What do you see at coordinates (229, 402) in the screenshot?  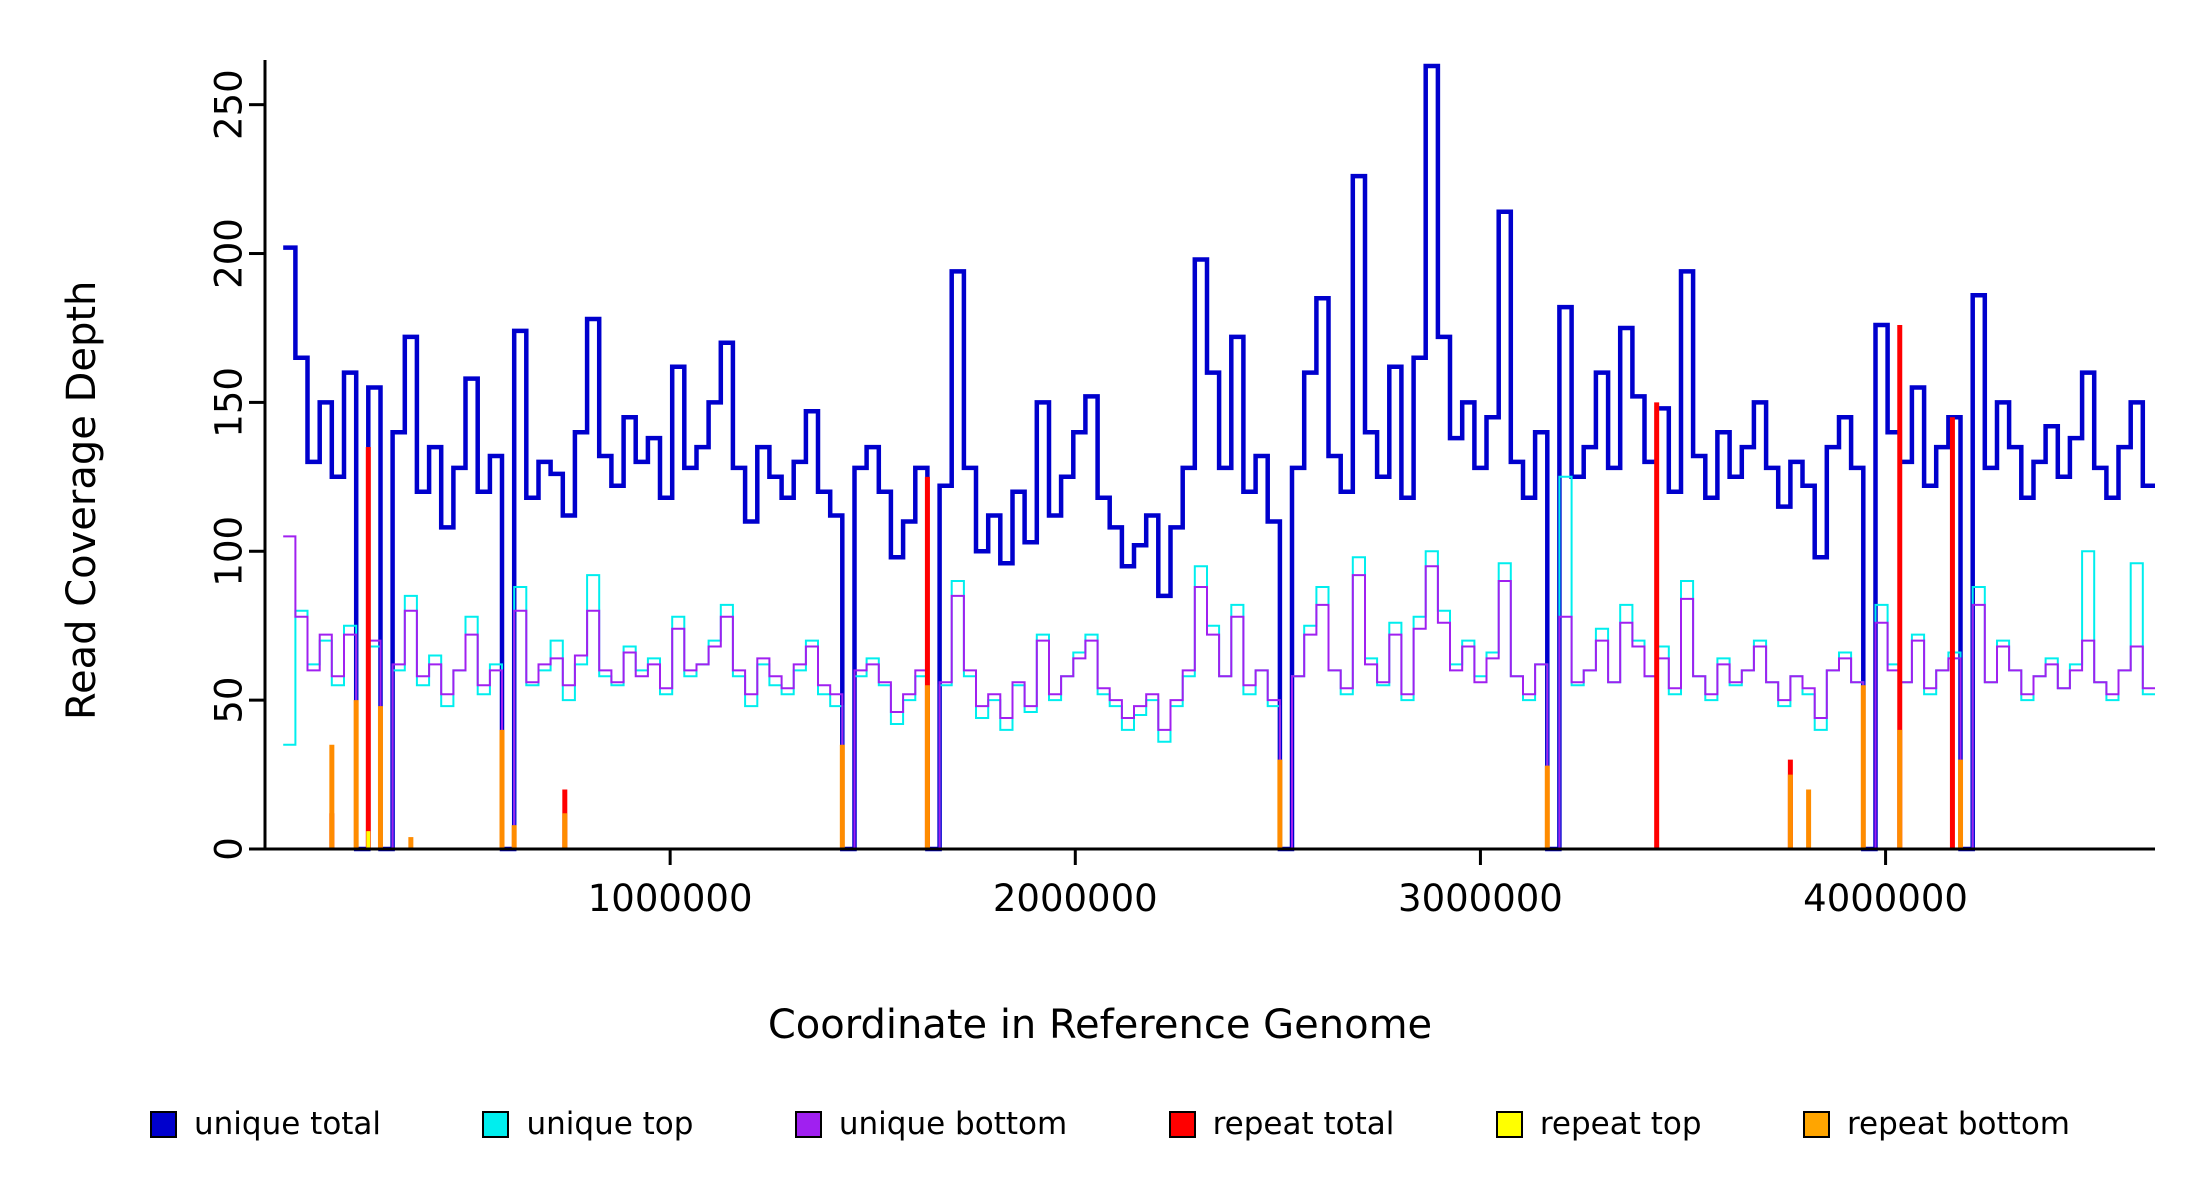 I see `svg-text: 150` at bounding box center [229, 402].